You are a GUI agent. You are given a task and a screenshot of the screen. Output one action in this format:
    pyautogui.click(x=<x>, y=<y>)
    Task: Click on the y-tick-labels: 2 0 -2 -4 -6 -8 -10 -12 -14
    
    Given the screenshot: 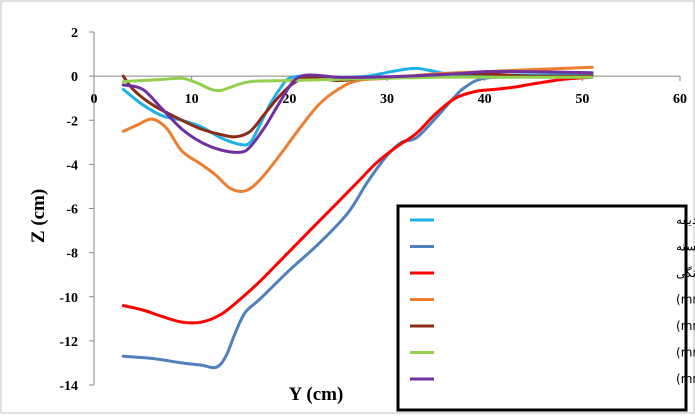 What is the action you would take?
    pyautogui.click(x=68, y=210)
    